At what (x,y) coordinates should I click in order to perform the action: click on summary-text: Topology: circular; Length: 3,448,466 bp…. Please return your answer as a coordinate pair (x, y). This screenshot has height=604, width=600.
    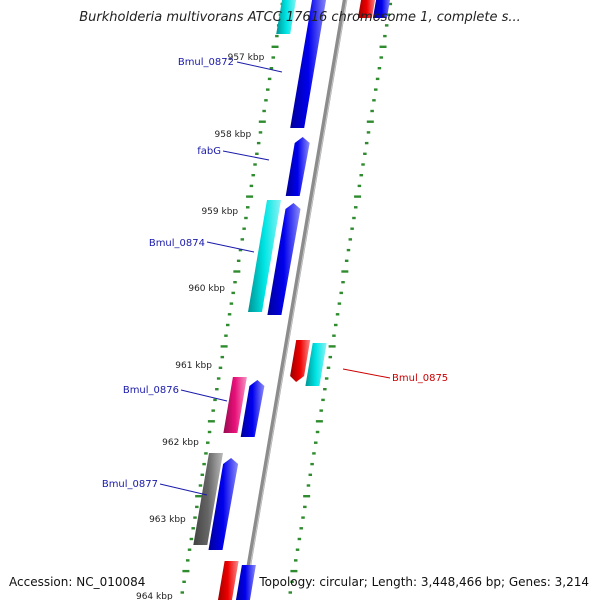
    Looking at the image, I should click on (424, 582).